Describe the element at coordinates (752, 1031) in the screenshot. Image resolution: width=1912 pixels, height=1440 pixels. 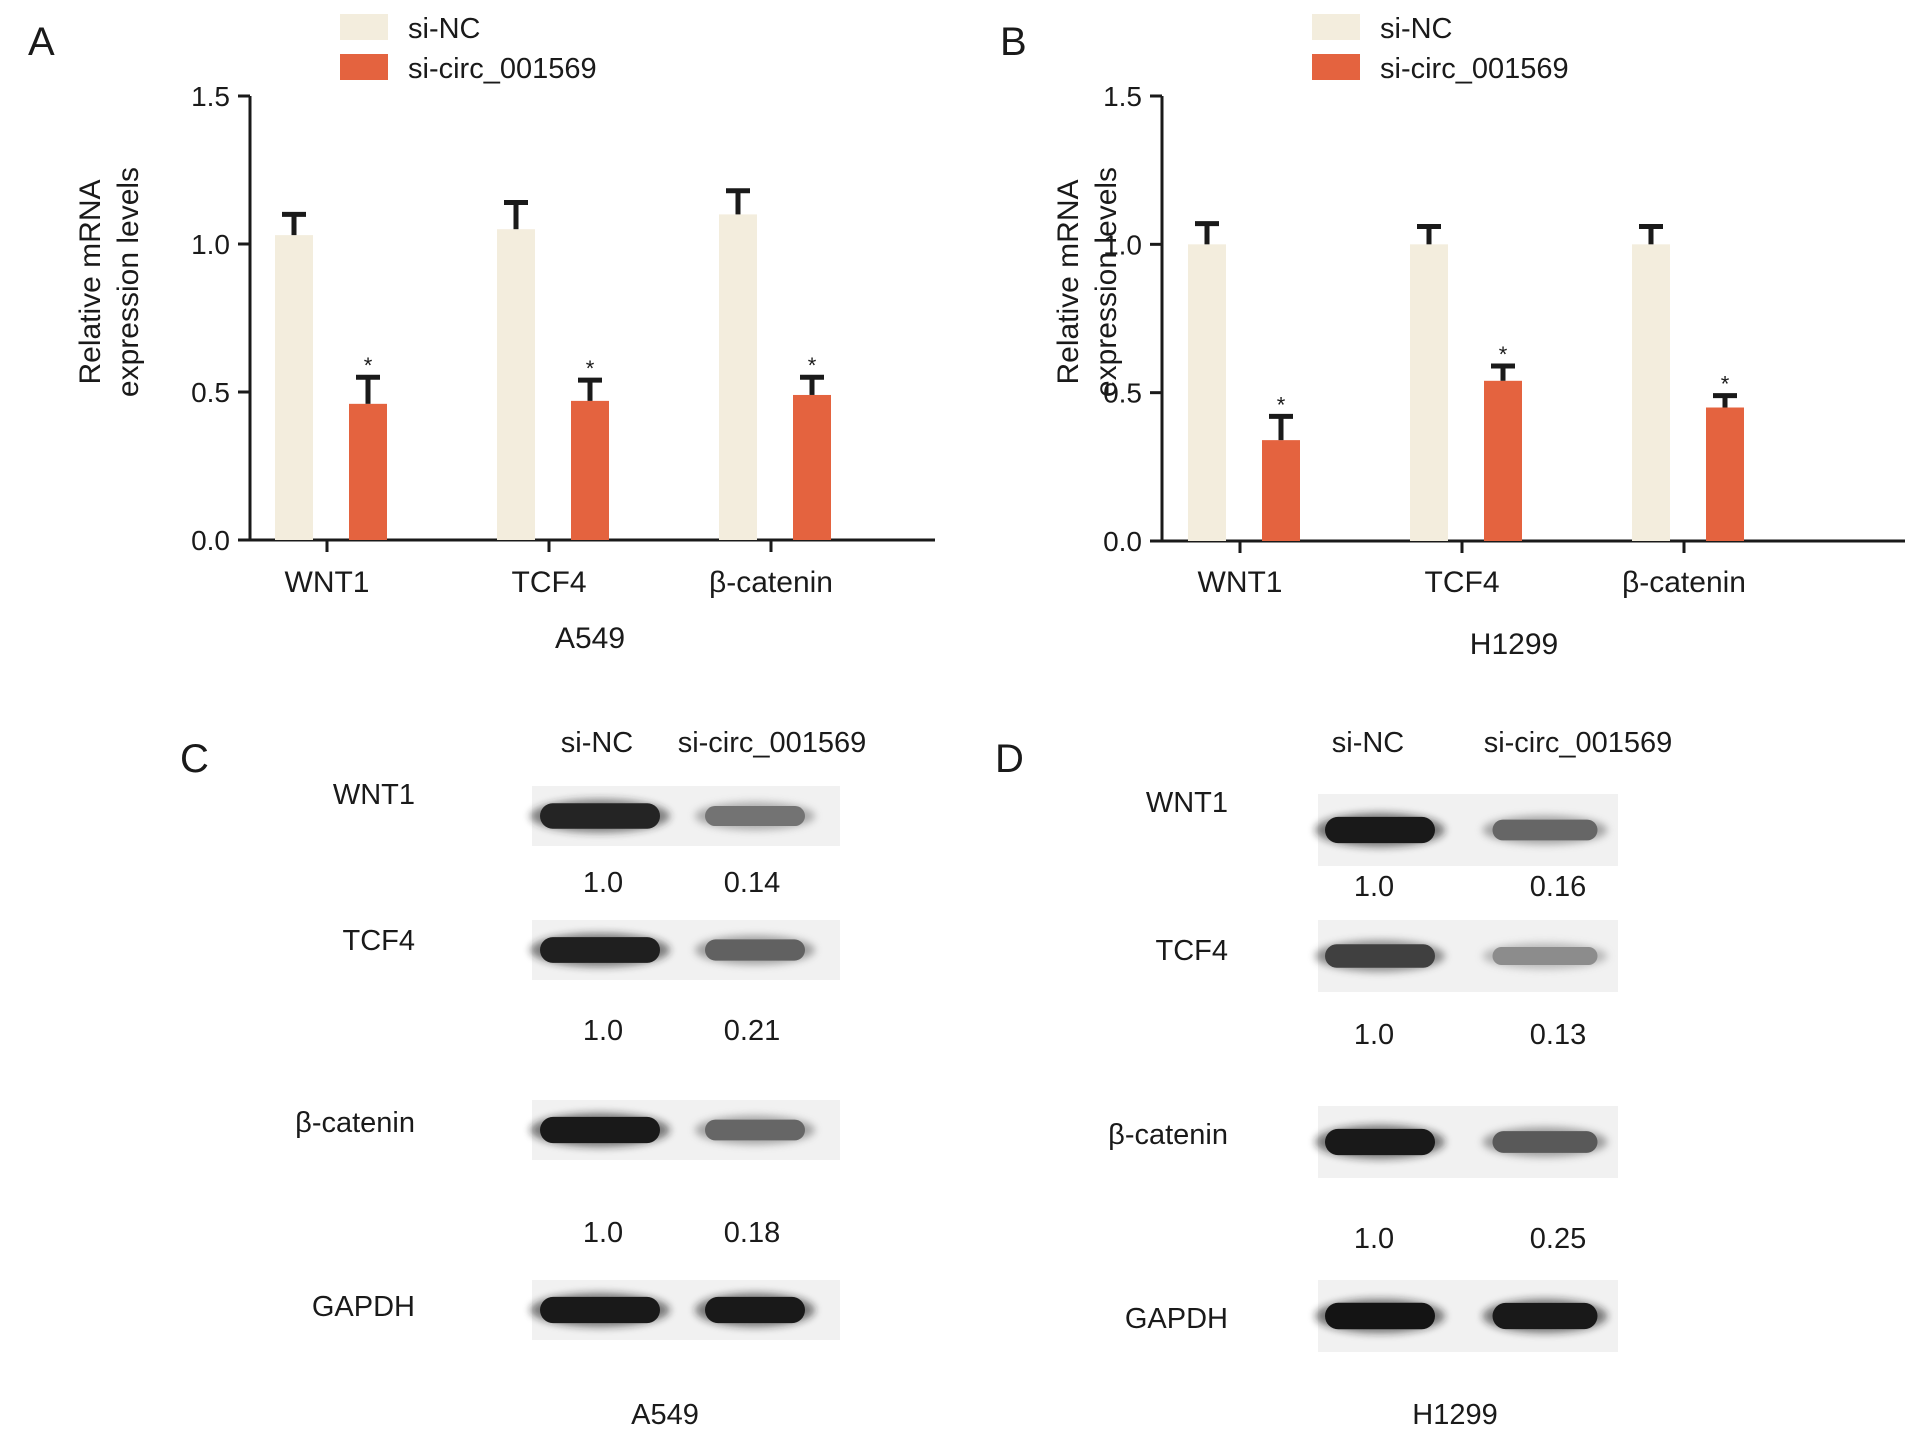
I see `band-quantification: 0.21` at that location.